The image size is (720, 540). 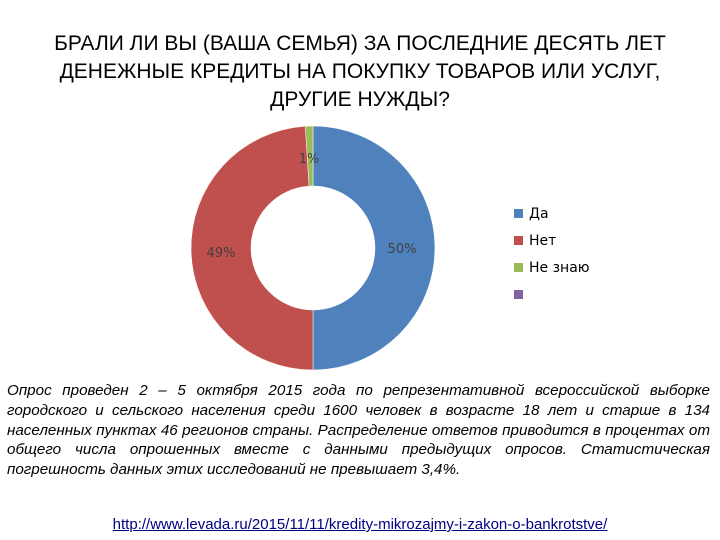 I want to click on legend-swatch-dont-know, so click(x=518, y=267).